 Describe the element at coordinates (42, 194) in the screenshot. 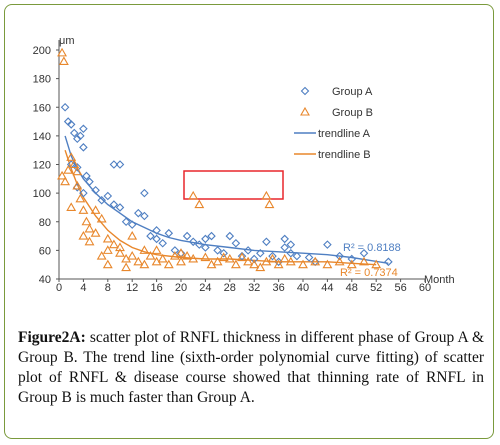

I see `y-tick-label: 100` at that location.